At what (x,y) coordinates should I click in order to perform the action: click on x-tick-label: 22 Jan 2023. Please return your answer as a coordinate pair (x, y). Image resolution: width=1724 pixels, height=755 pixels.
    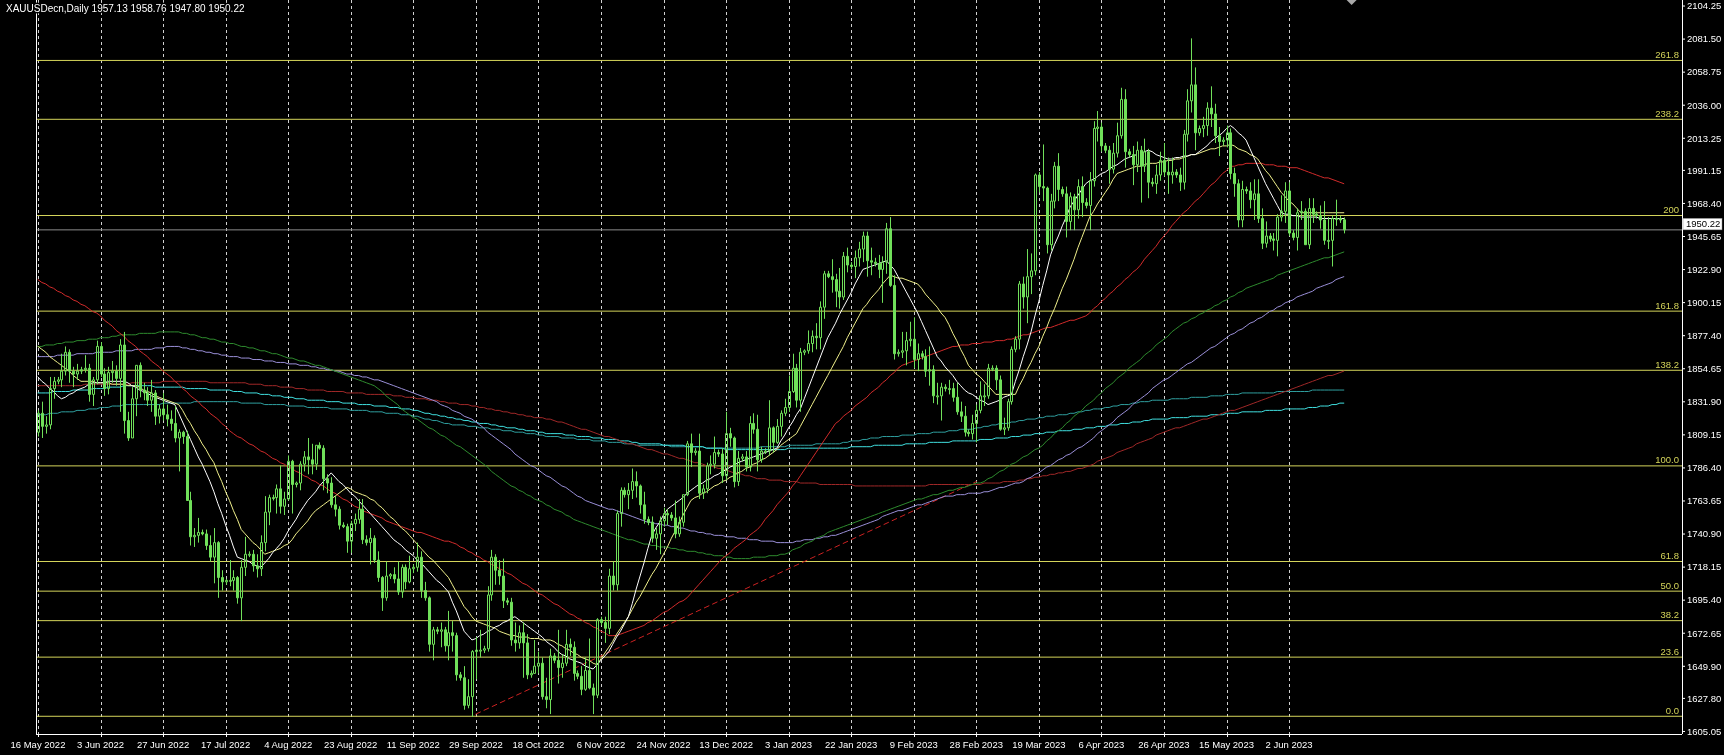
    Looking at the image, I should click on (851, 744).